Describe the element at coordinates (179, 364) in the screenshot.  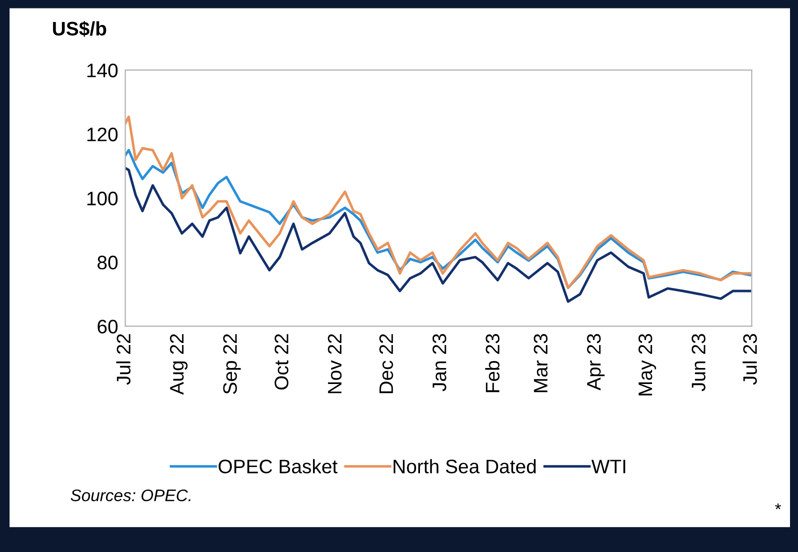
I see `x-tick-label: Aug 22` at that location.